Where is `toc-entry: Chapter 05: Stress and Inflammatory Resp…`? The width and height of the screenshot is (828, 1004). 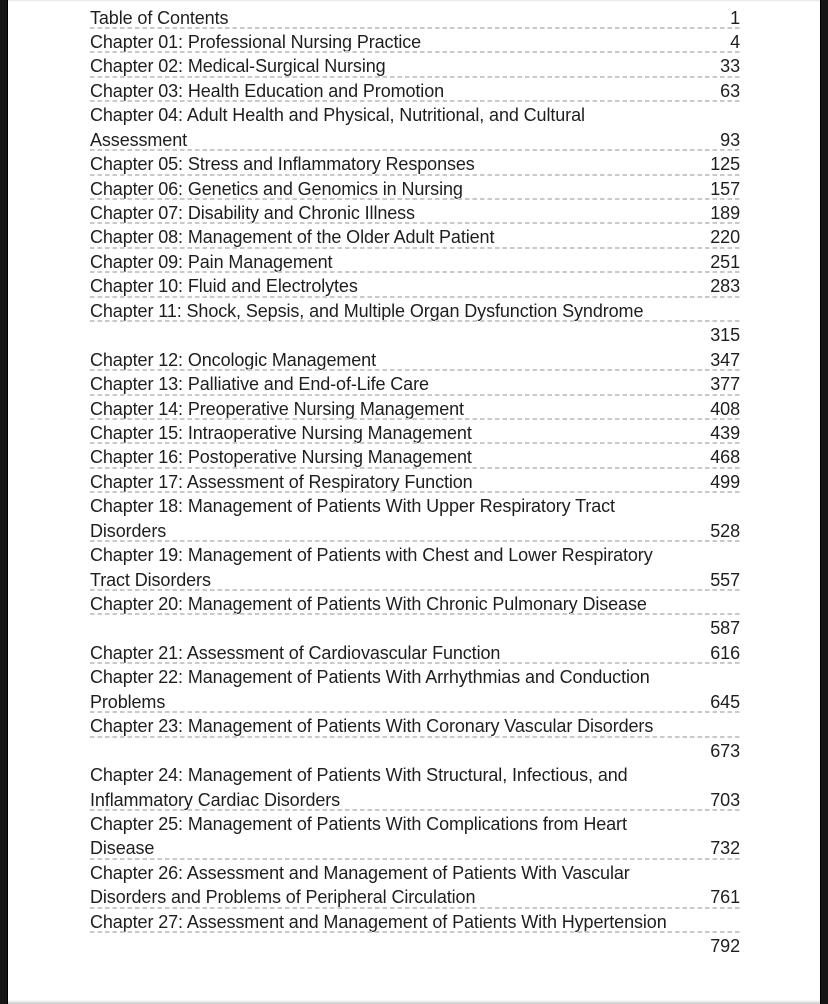 toc-entry: Chapter 05: Stress and Inflammatory Resp… is located at coordinates (415, 164).